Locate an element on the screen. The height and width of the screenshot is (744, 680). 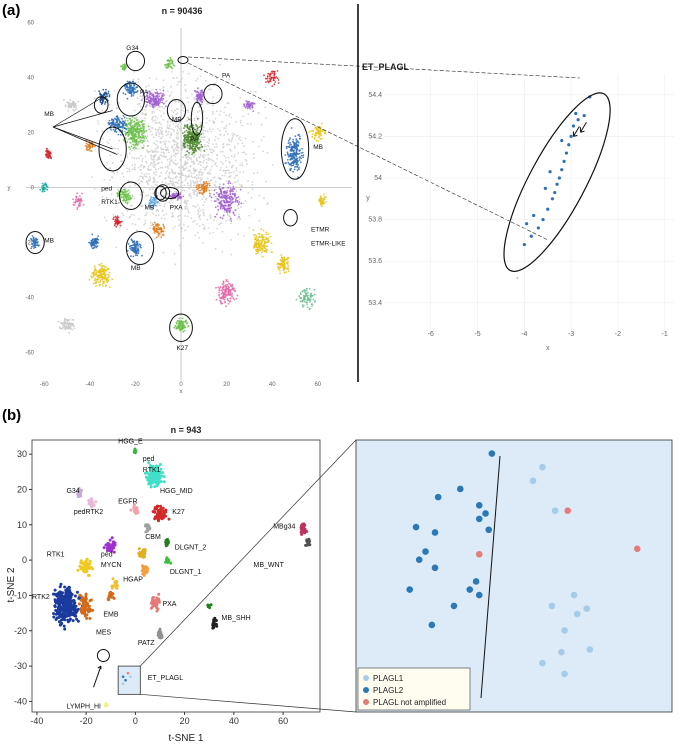
y-tick-label: 53.8 is located at coordinates (375, 220).